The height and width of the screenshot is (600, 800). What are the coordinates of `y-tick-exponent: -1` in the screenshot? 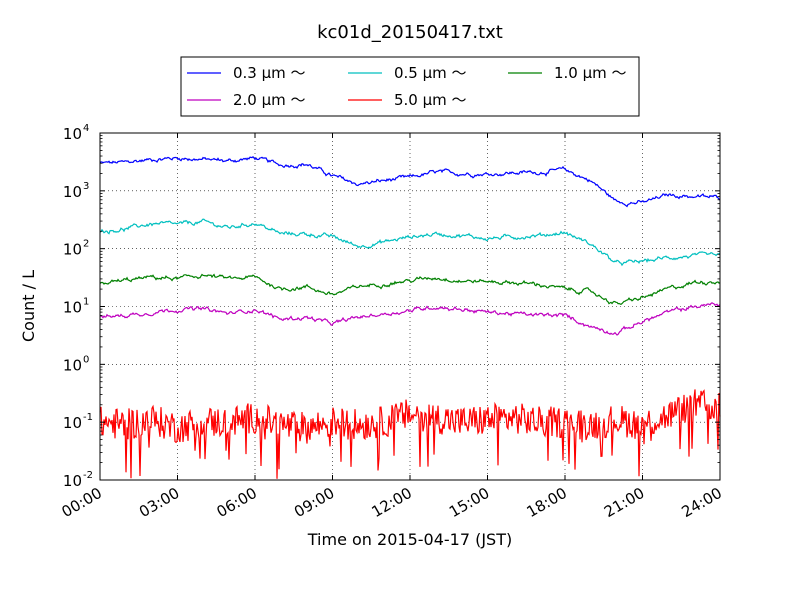 It's located at (88, 417).